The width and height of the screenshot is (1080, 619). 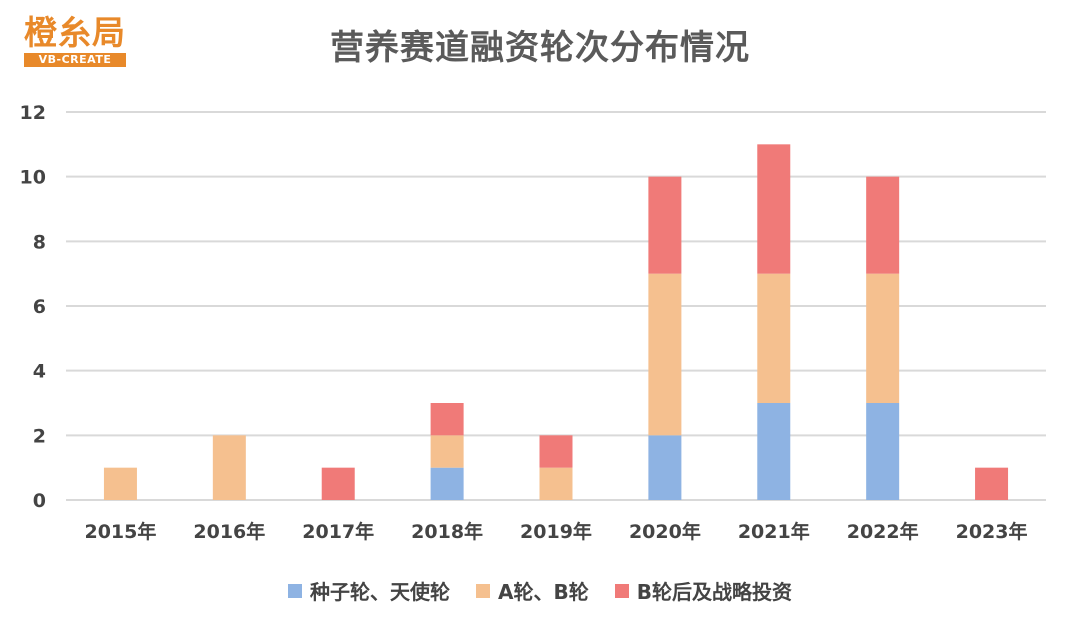 What do you see at coordinates (120, 531) in the screenshot?
I see `x-tick-label: 2015年` at bounding box center [120, 531].